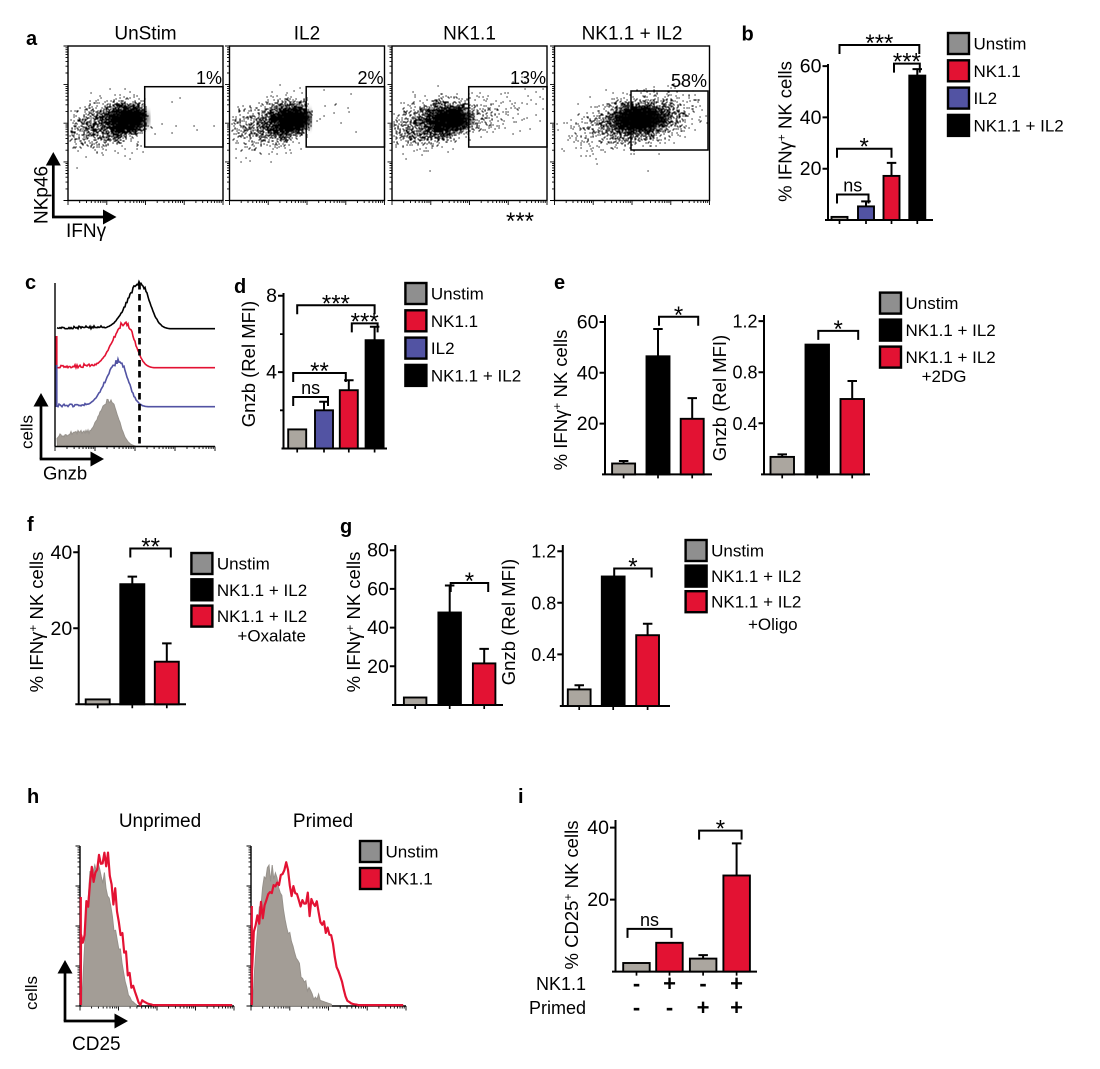 The width and height of the screenshot is (1100, 1069). I want to click on svg-text: 13%, so click(528, 78).